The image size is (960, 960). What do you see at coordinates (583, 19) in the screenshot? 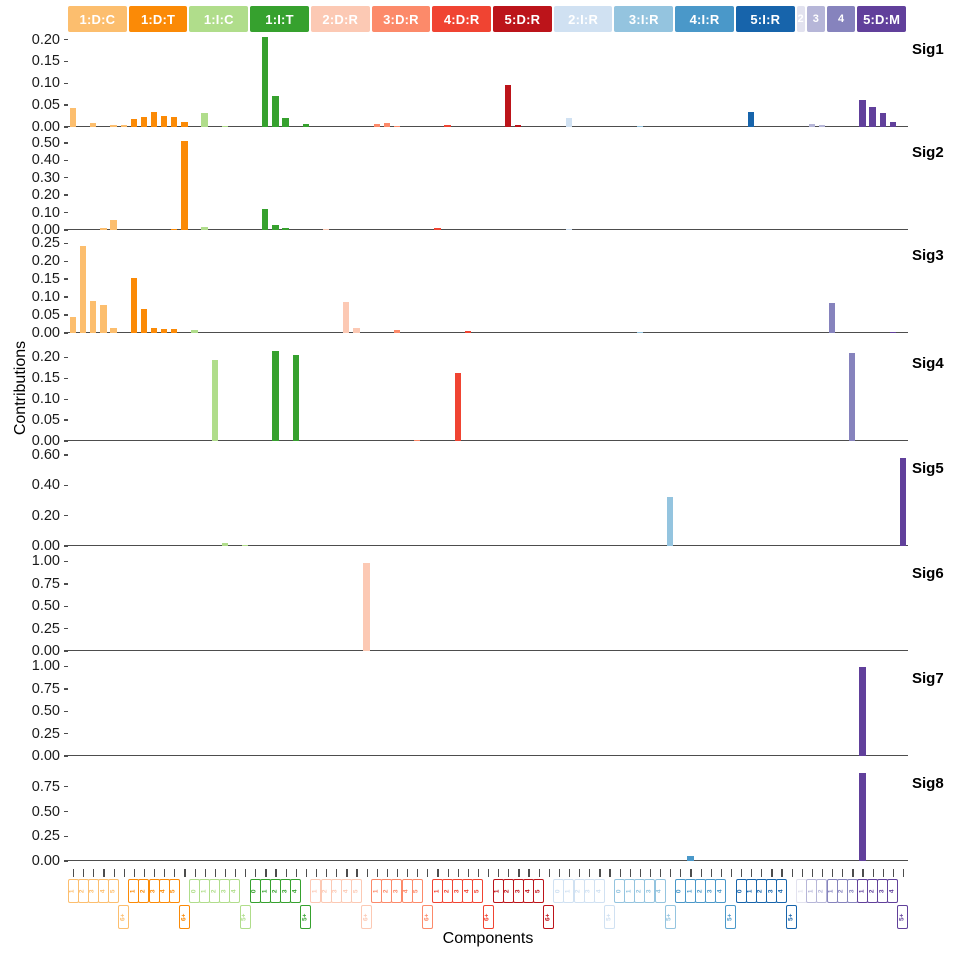
I see `category-block-2-I-R: 2:I:R` at bounding box center [583, 19].